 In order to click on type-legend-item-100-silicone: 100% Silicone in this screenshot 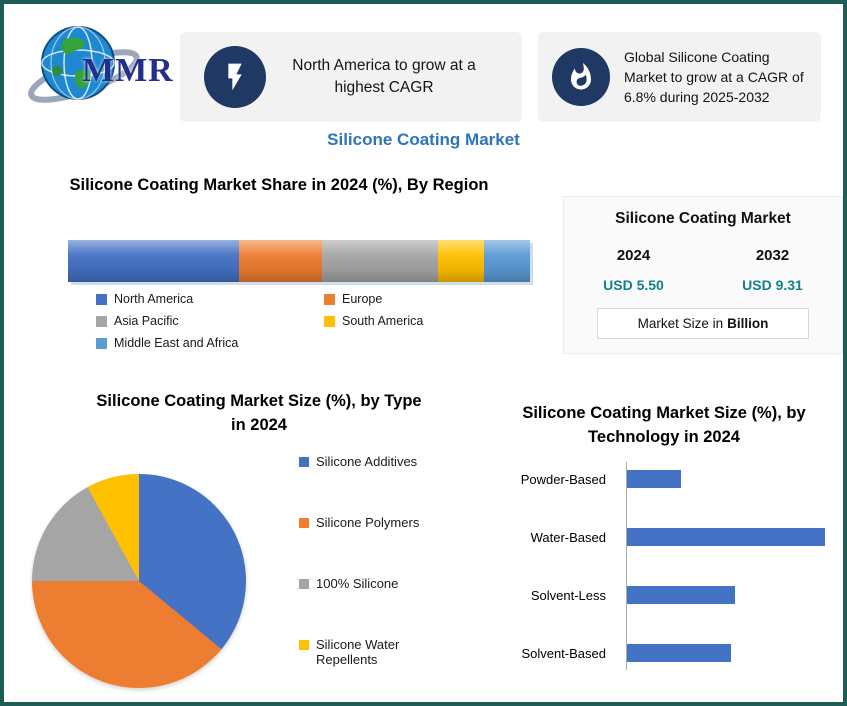, I will do `click(379, 583)`.